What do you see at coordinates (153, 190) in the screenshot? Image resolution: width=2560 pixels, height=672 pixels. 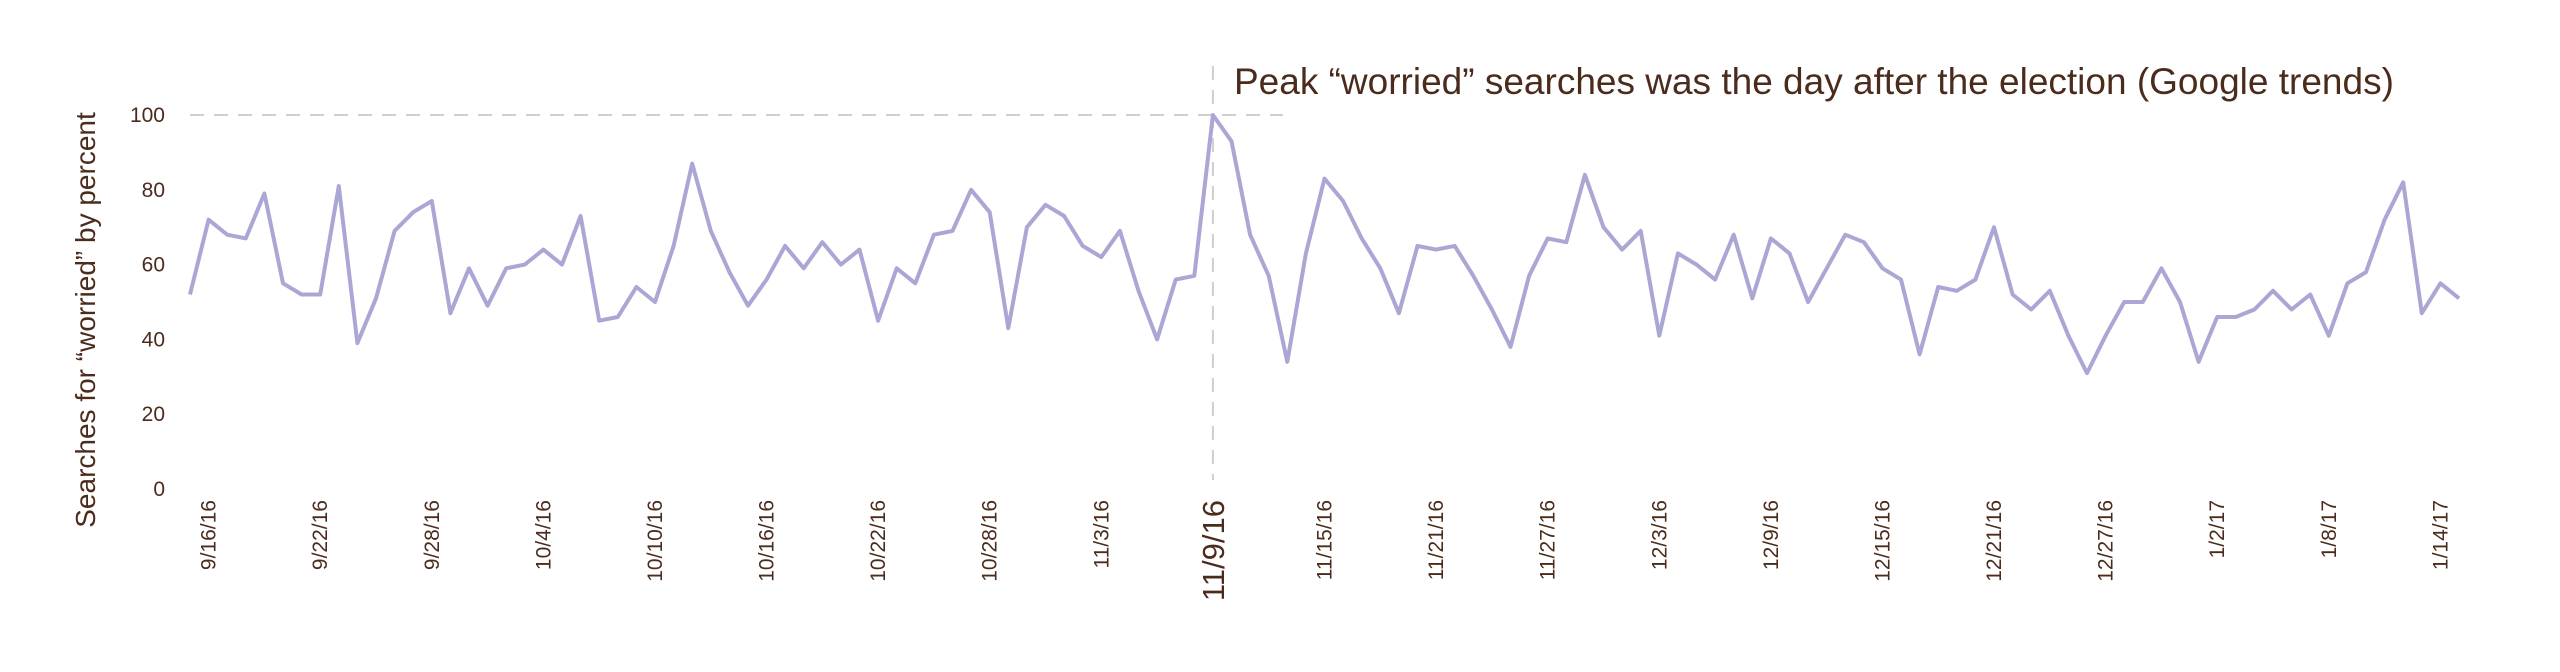 I see `y-tick-label: 80` at bounding box center [153, 190].